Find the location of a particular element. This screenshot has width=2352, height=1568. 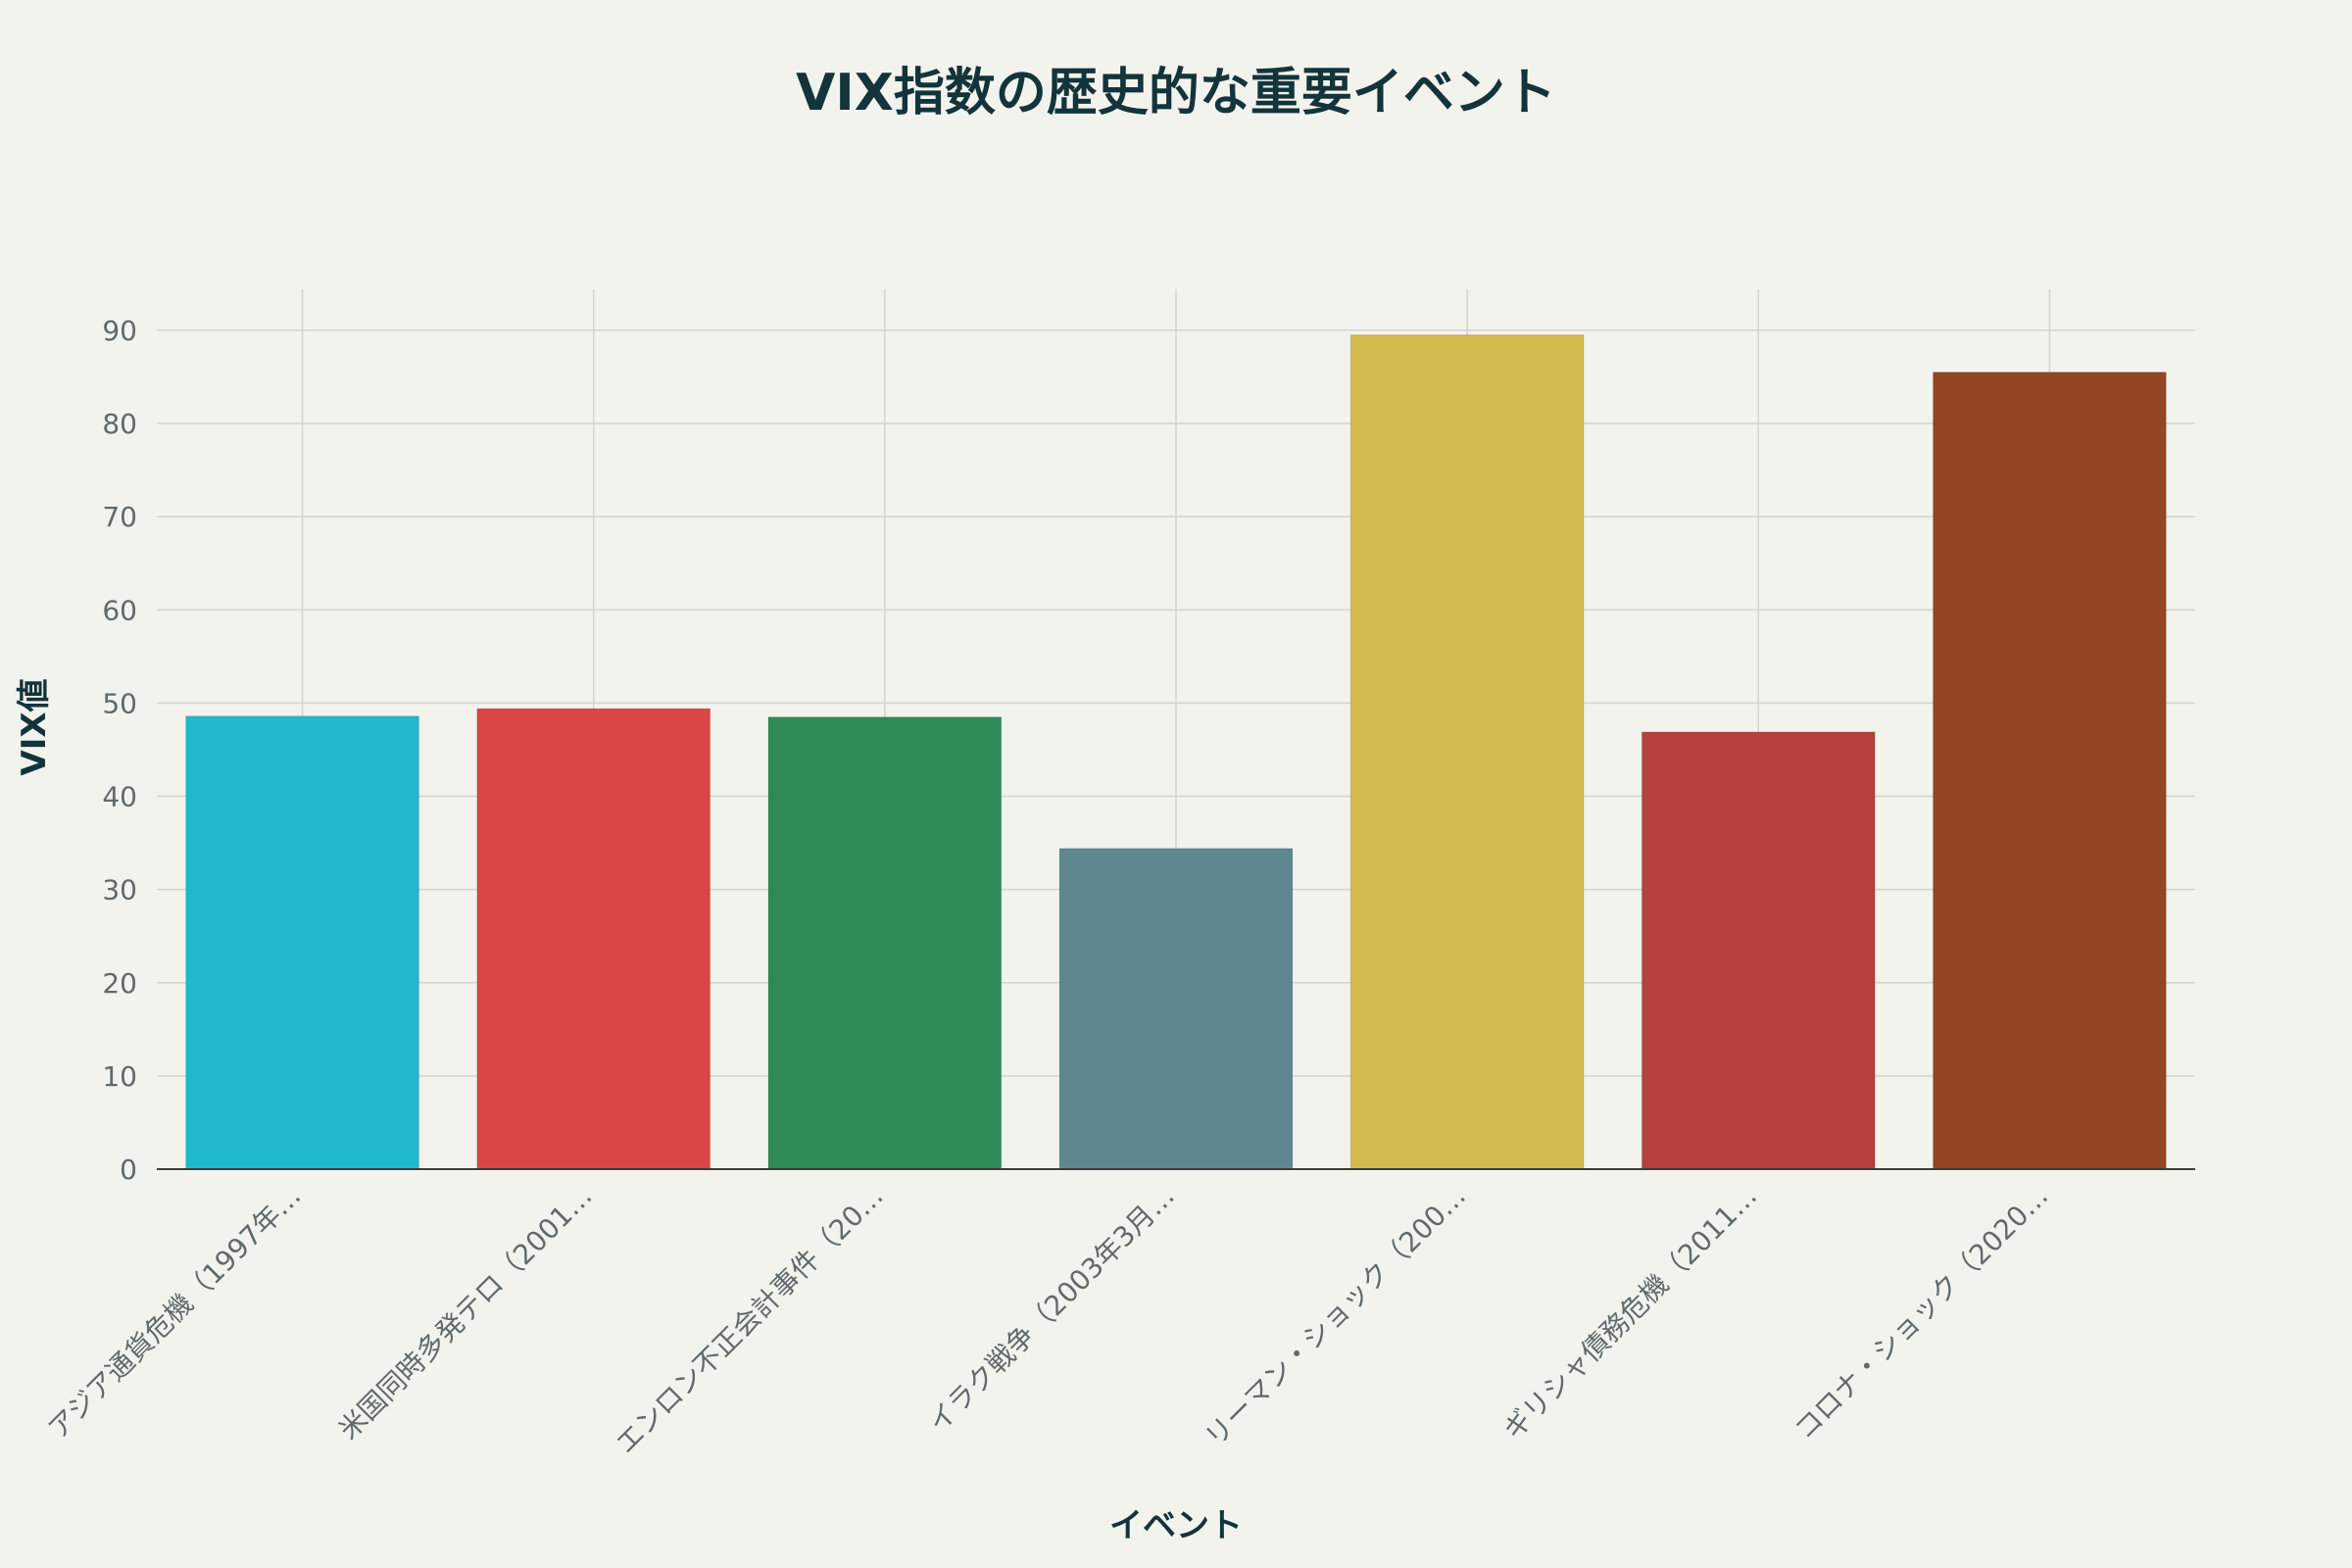

y-axis-title: VIX値 is located at coordinates (34, 726).